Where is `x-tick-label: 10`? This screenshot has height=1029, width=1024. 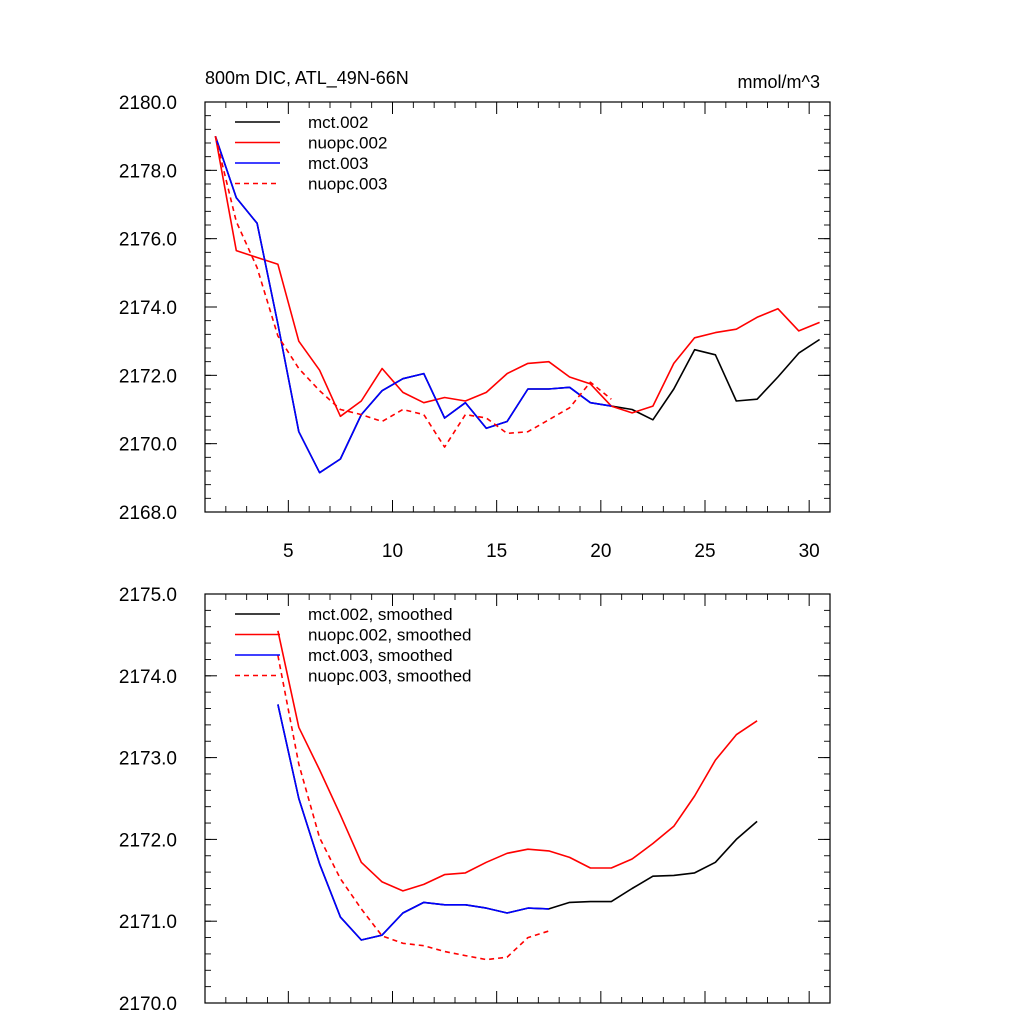
x-tick-label: 10 is located at coordinates (392, 551).